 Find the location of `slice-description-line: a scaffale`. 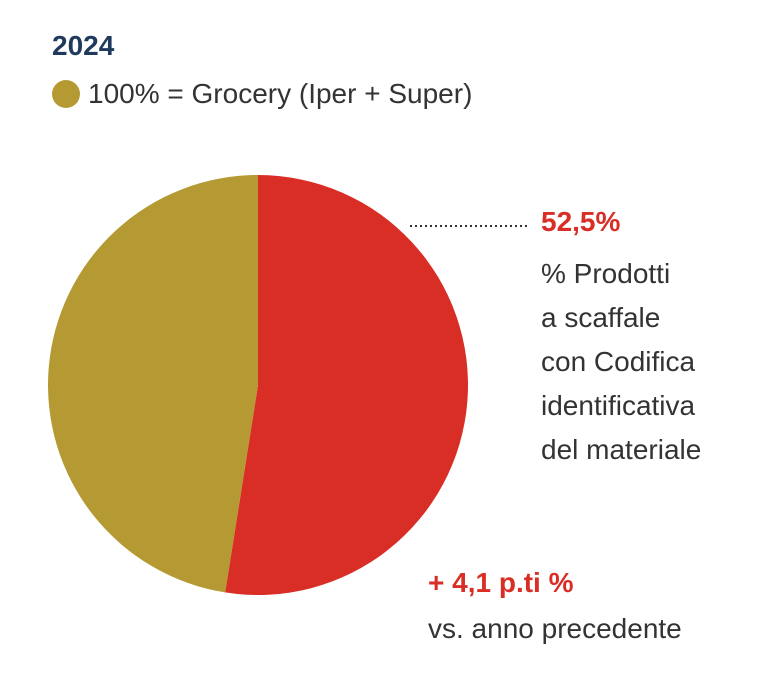

slice-description-line: a scaffale is located at coordinates (601, 317).